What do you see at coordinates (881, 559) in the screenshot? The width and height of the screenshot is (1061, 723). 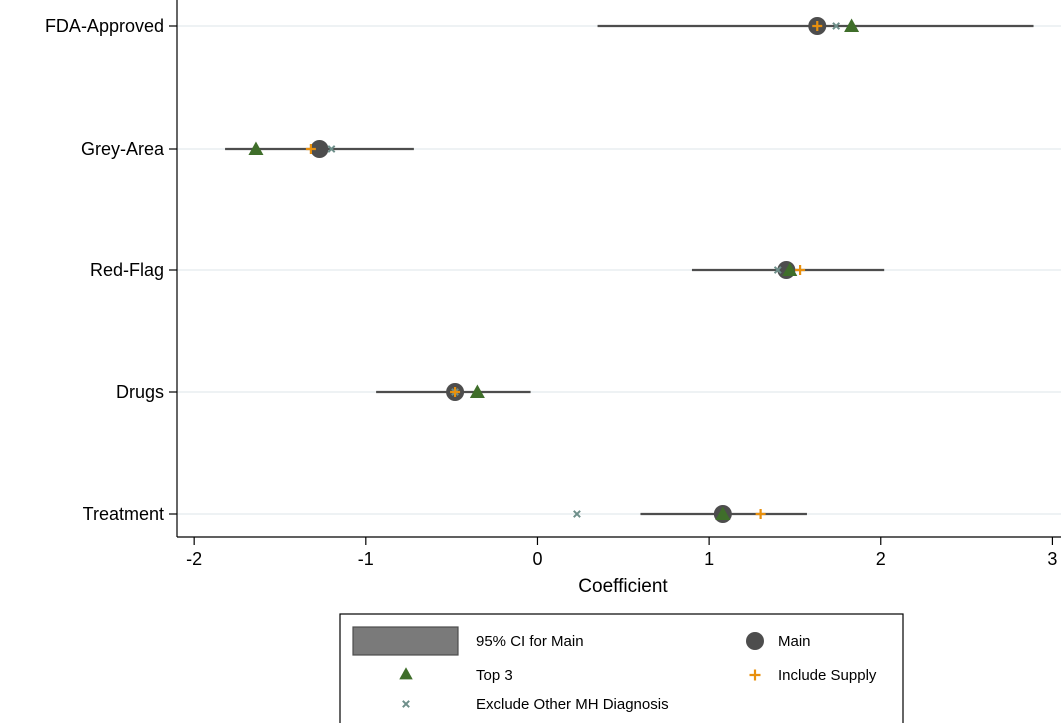 I see `x-tick-label: 2` at bounding box center [881, 559].